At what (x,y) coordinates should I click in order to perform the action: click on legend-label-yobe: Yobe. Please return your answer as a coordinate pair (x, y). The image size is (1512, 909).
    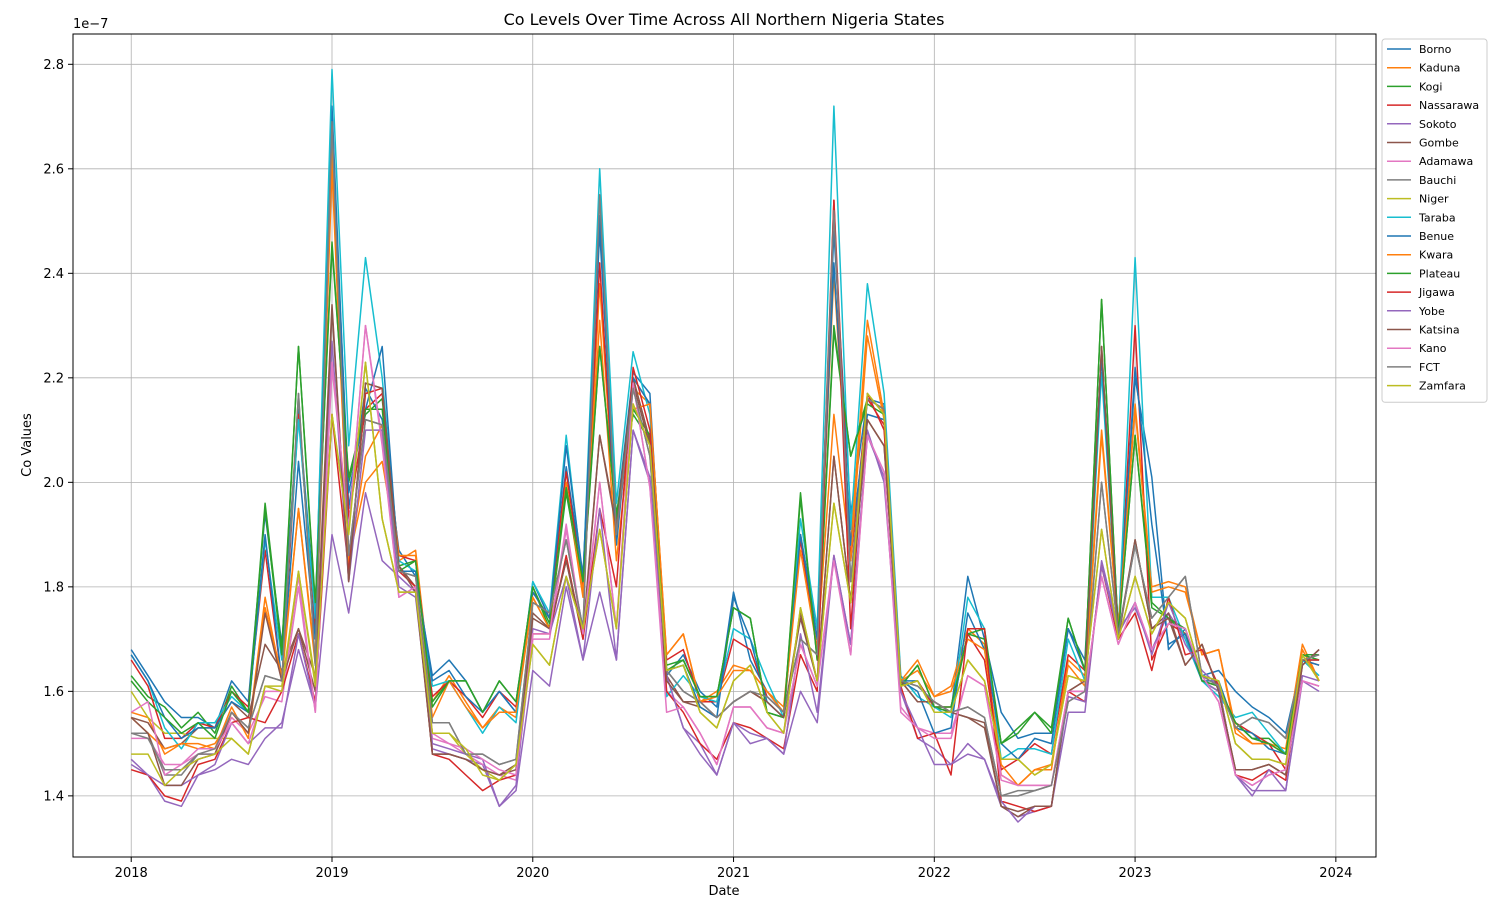
    Looking at the image, I should click on (1431, 311).